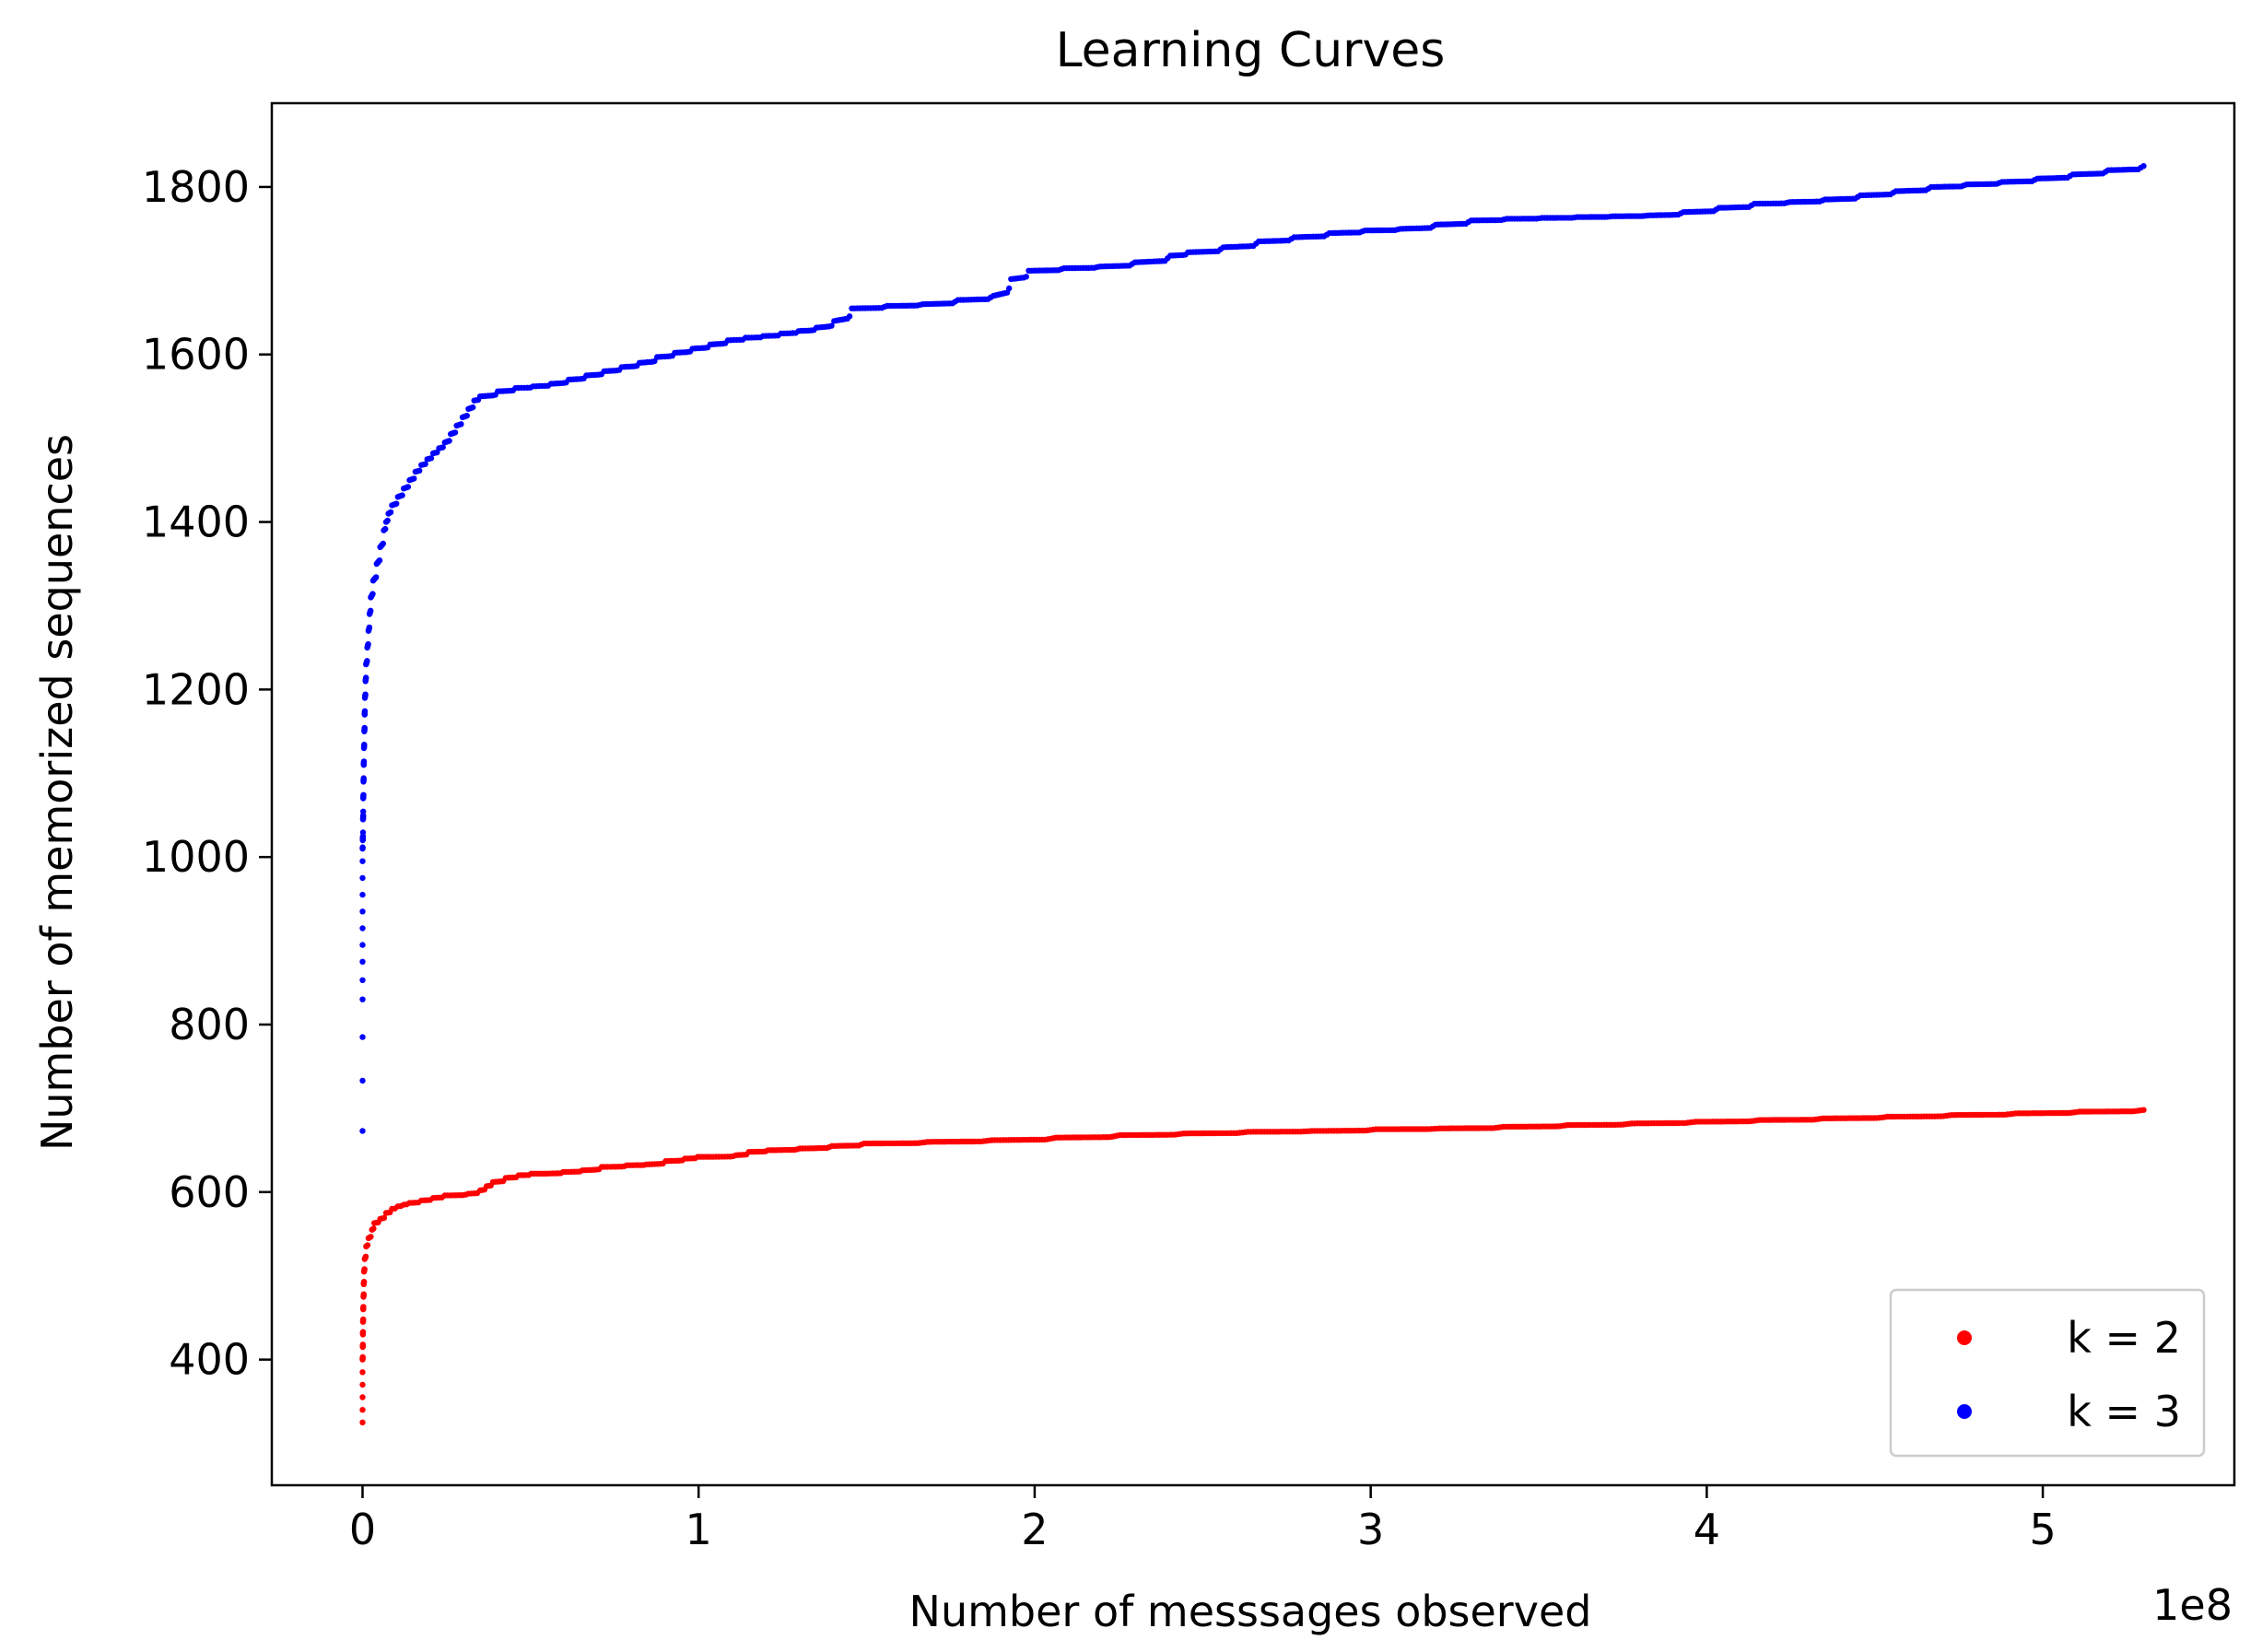  I want to click on legend: k = 2 k = 3, so click(2047, 1373).